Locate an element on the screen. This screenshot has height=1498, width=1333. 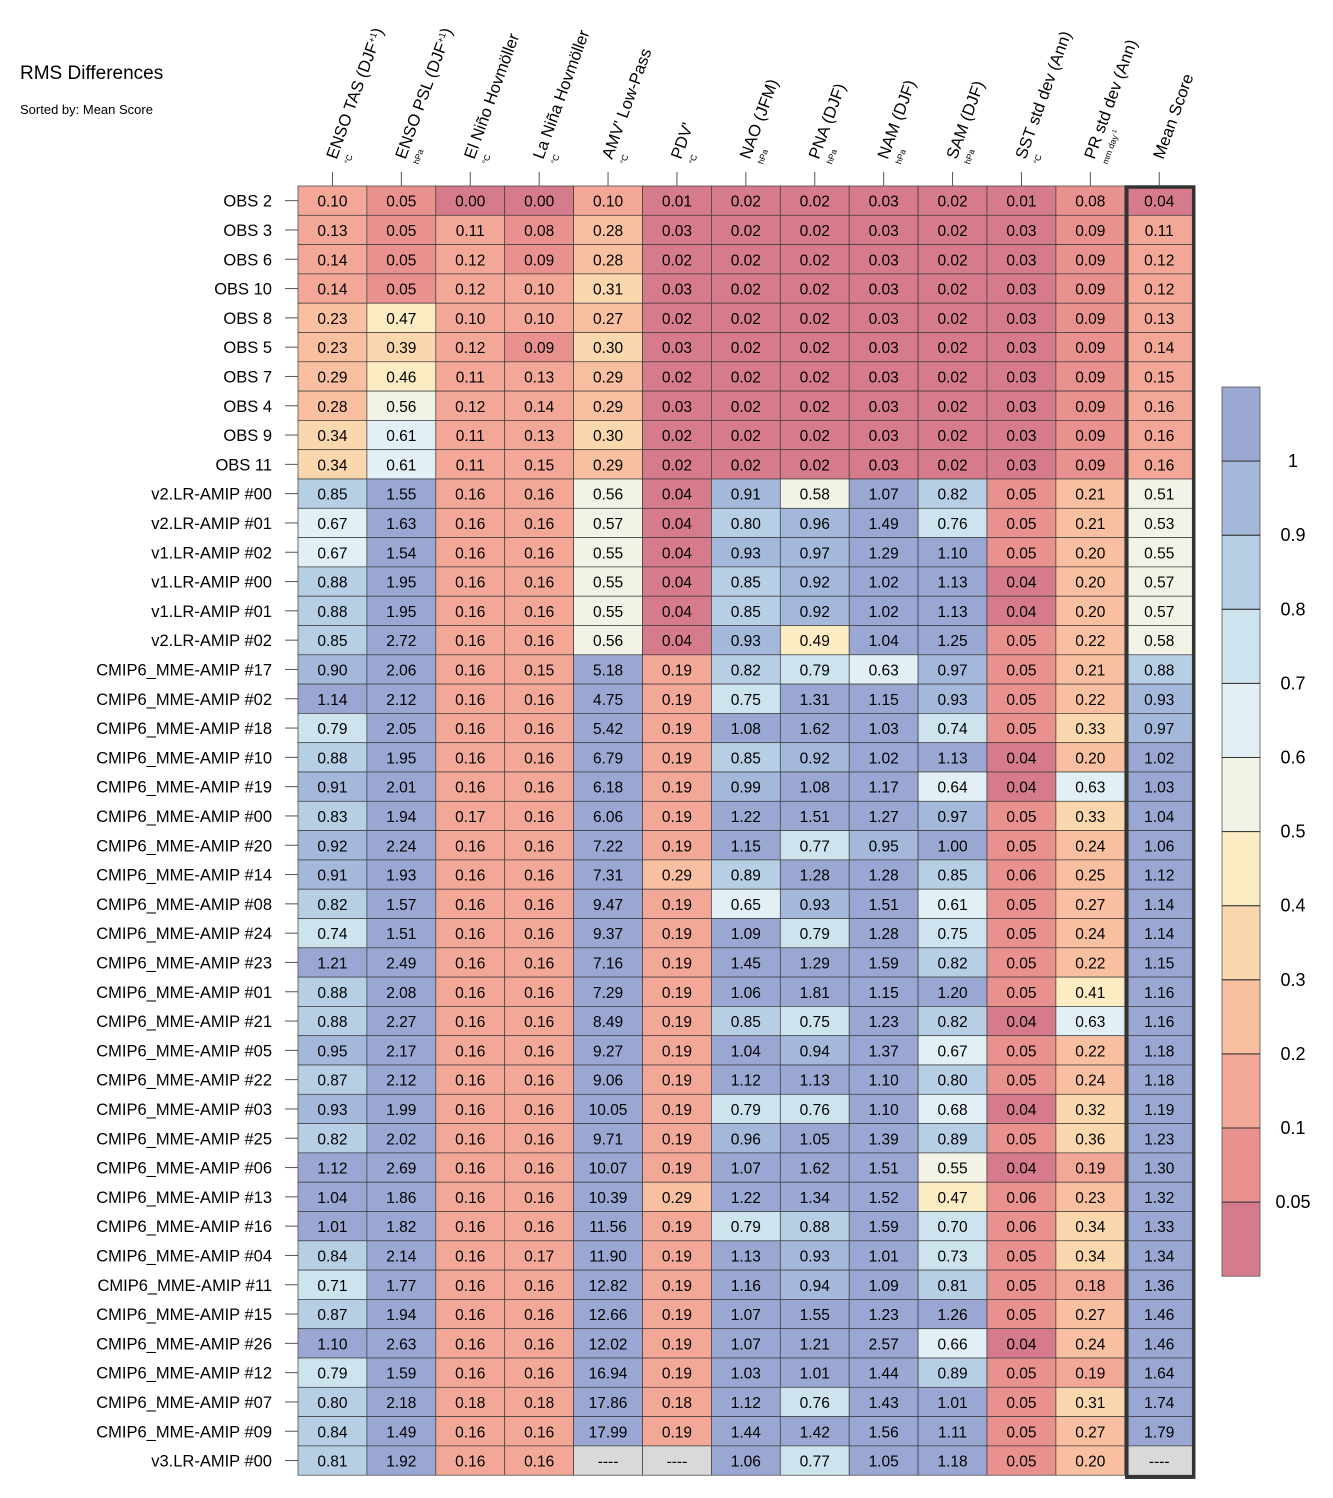
cell-value: 1.86 is located at coordinates (401, 1198).